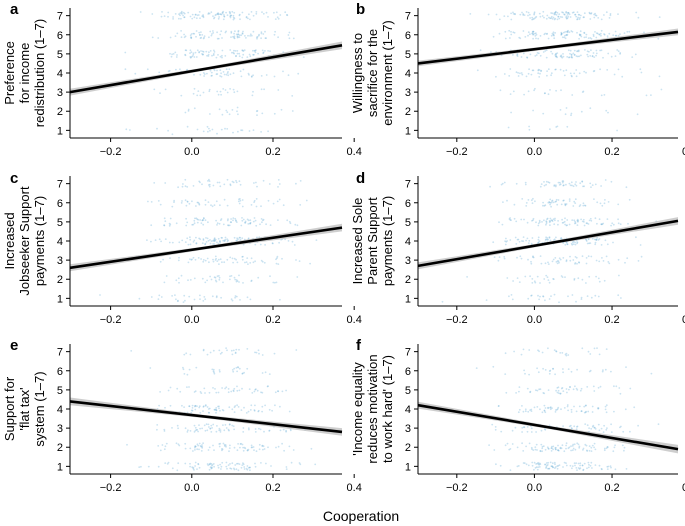 This screenshot has height=526, width=685. Describe the element at coordinates (457, 488) in the screenshot. I see `x-tick-label: −0.2` at that location.